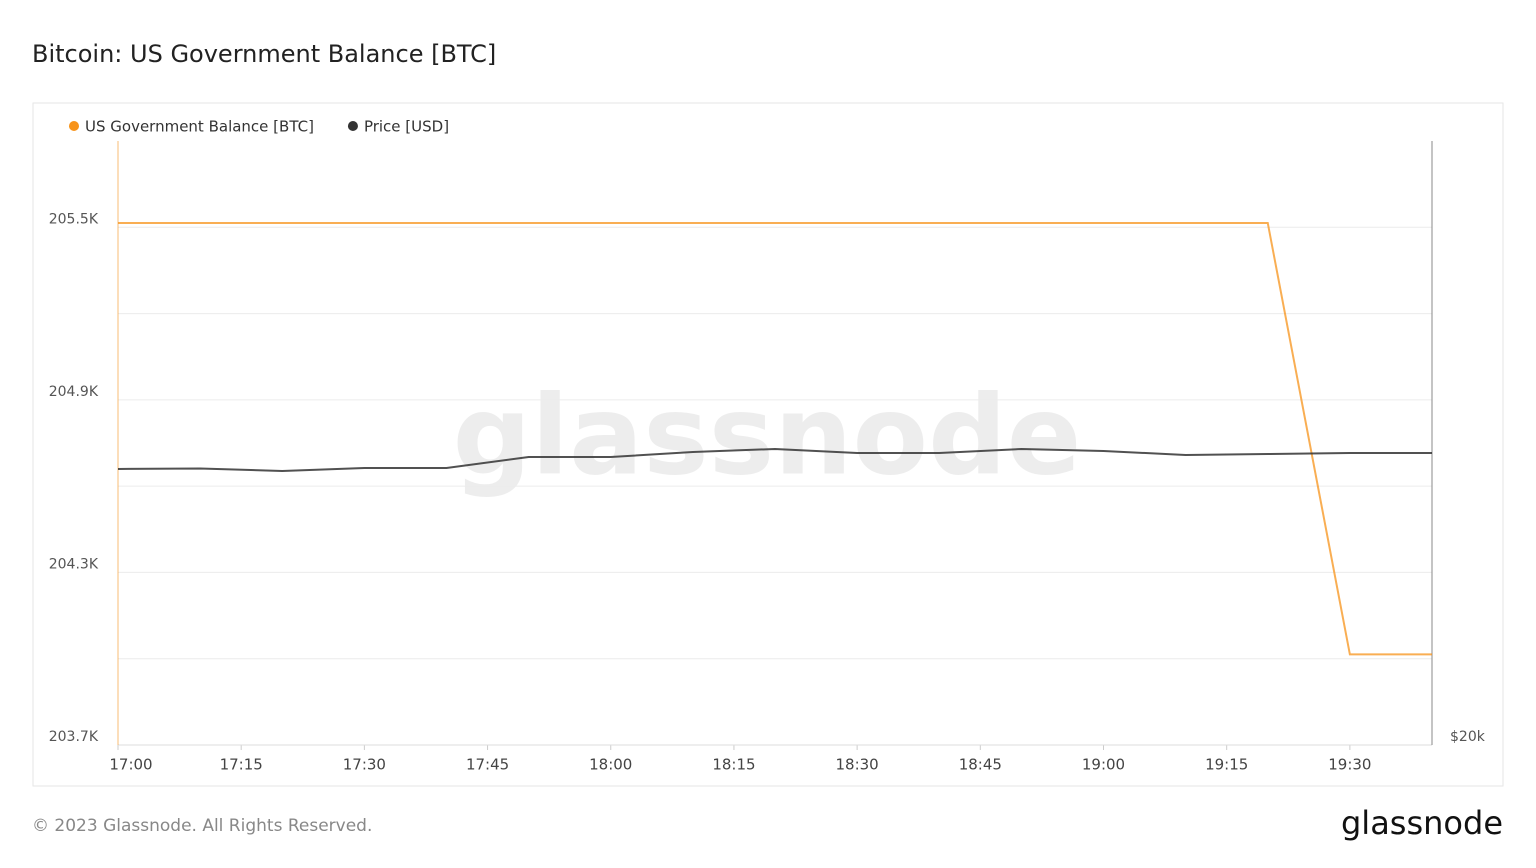 The height and width of the screenshot is (868, 1536). Describe the element at coordinates (857, 765) in the screenshot. I see `x-tick-label: 18:30` at that location.